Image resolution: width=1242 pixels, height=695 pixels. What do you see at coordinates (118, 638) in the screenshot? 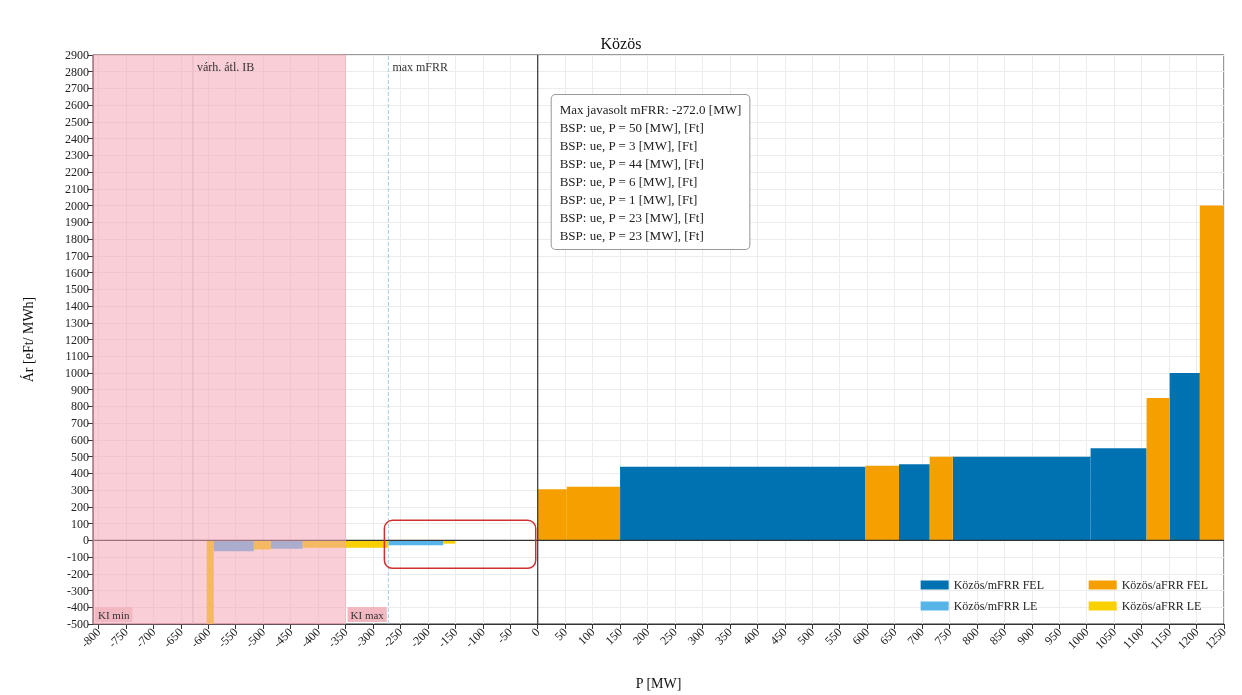
I see `x-tick-label: -750` at bounding box center [118, 638].